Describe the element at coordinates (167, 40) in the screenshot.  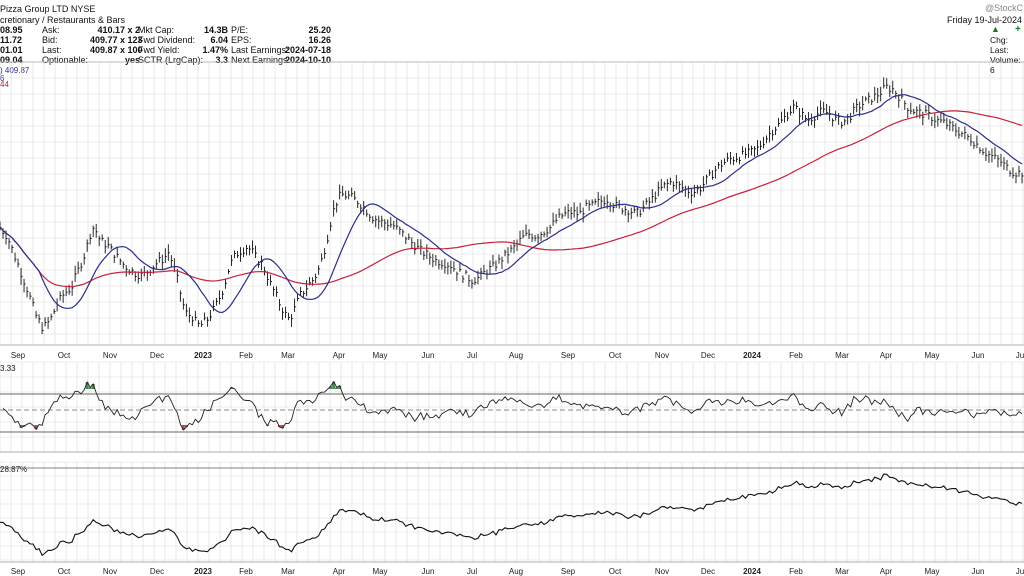
I see `col3-label: Fwd Dividend:` at that location.